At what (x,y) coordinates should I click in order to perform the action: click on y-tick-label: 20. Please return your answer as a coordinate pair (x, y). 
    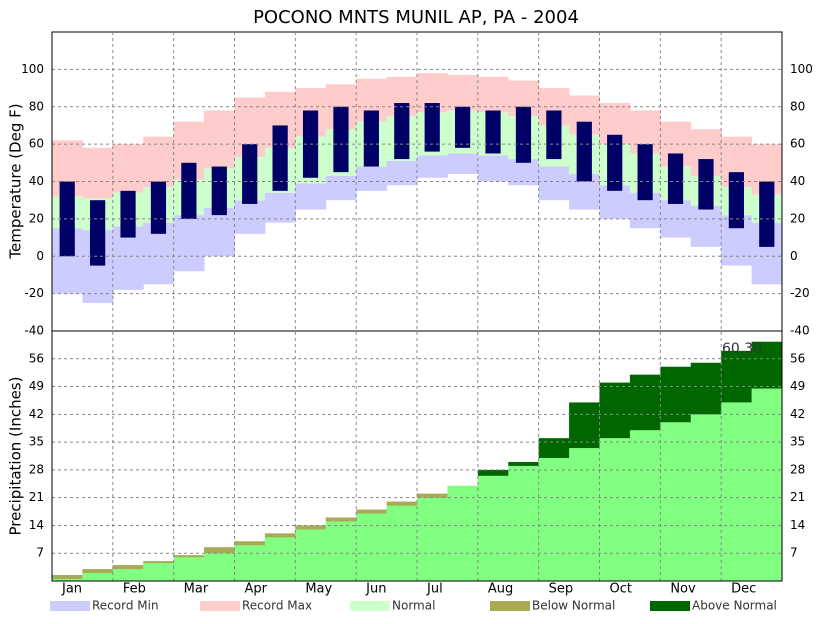
    Looking at the image, I should click on (797, 218).